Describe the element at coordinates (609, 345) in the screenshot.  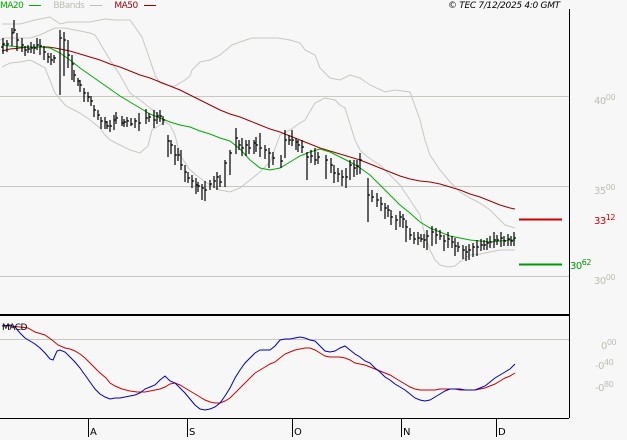
I see `macd-label-0: 000` at that location.